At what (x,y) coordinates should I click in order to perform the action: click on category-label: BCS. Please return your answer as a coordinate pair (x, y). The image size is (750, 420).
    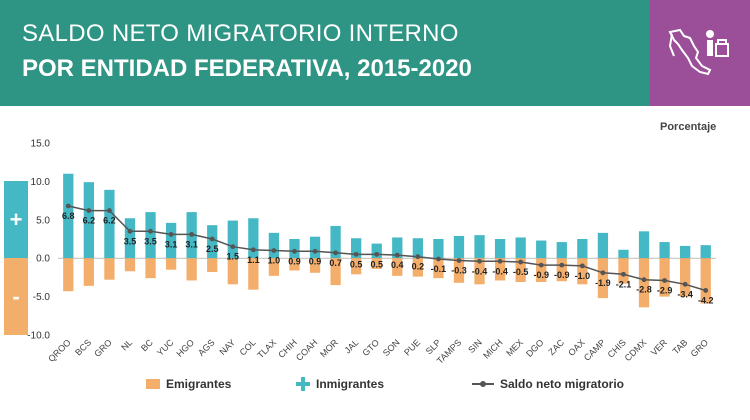
    Looking at the image, I should click on (83, 347).